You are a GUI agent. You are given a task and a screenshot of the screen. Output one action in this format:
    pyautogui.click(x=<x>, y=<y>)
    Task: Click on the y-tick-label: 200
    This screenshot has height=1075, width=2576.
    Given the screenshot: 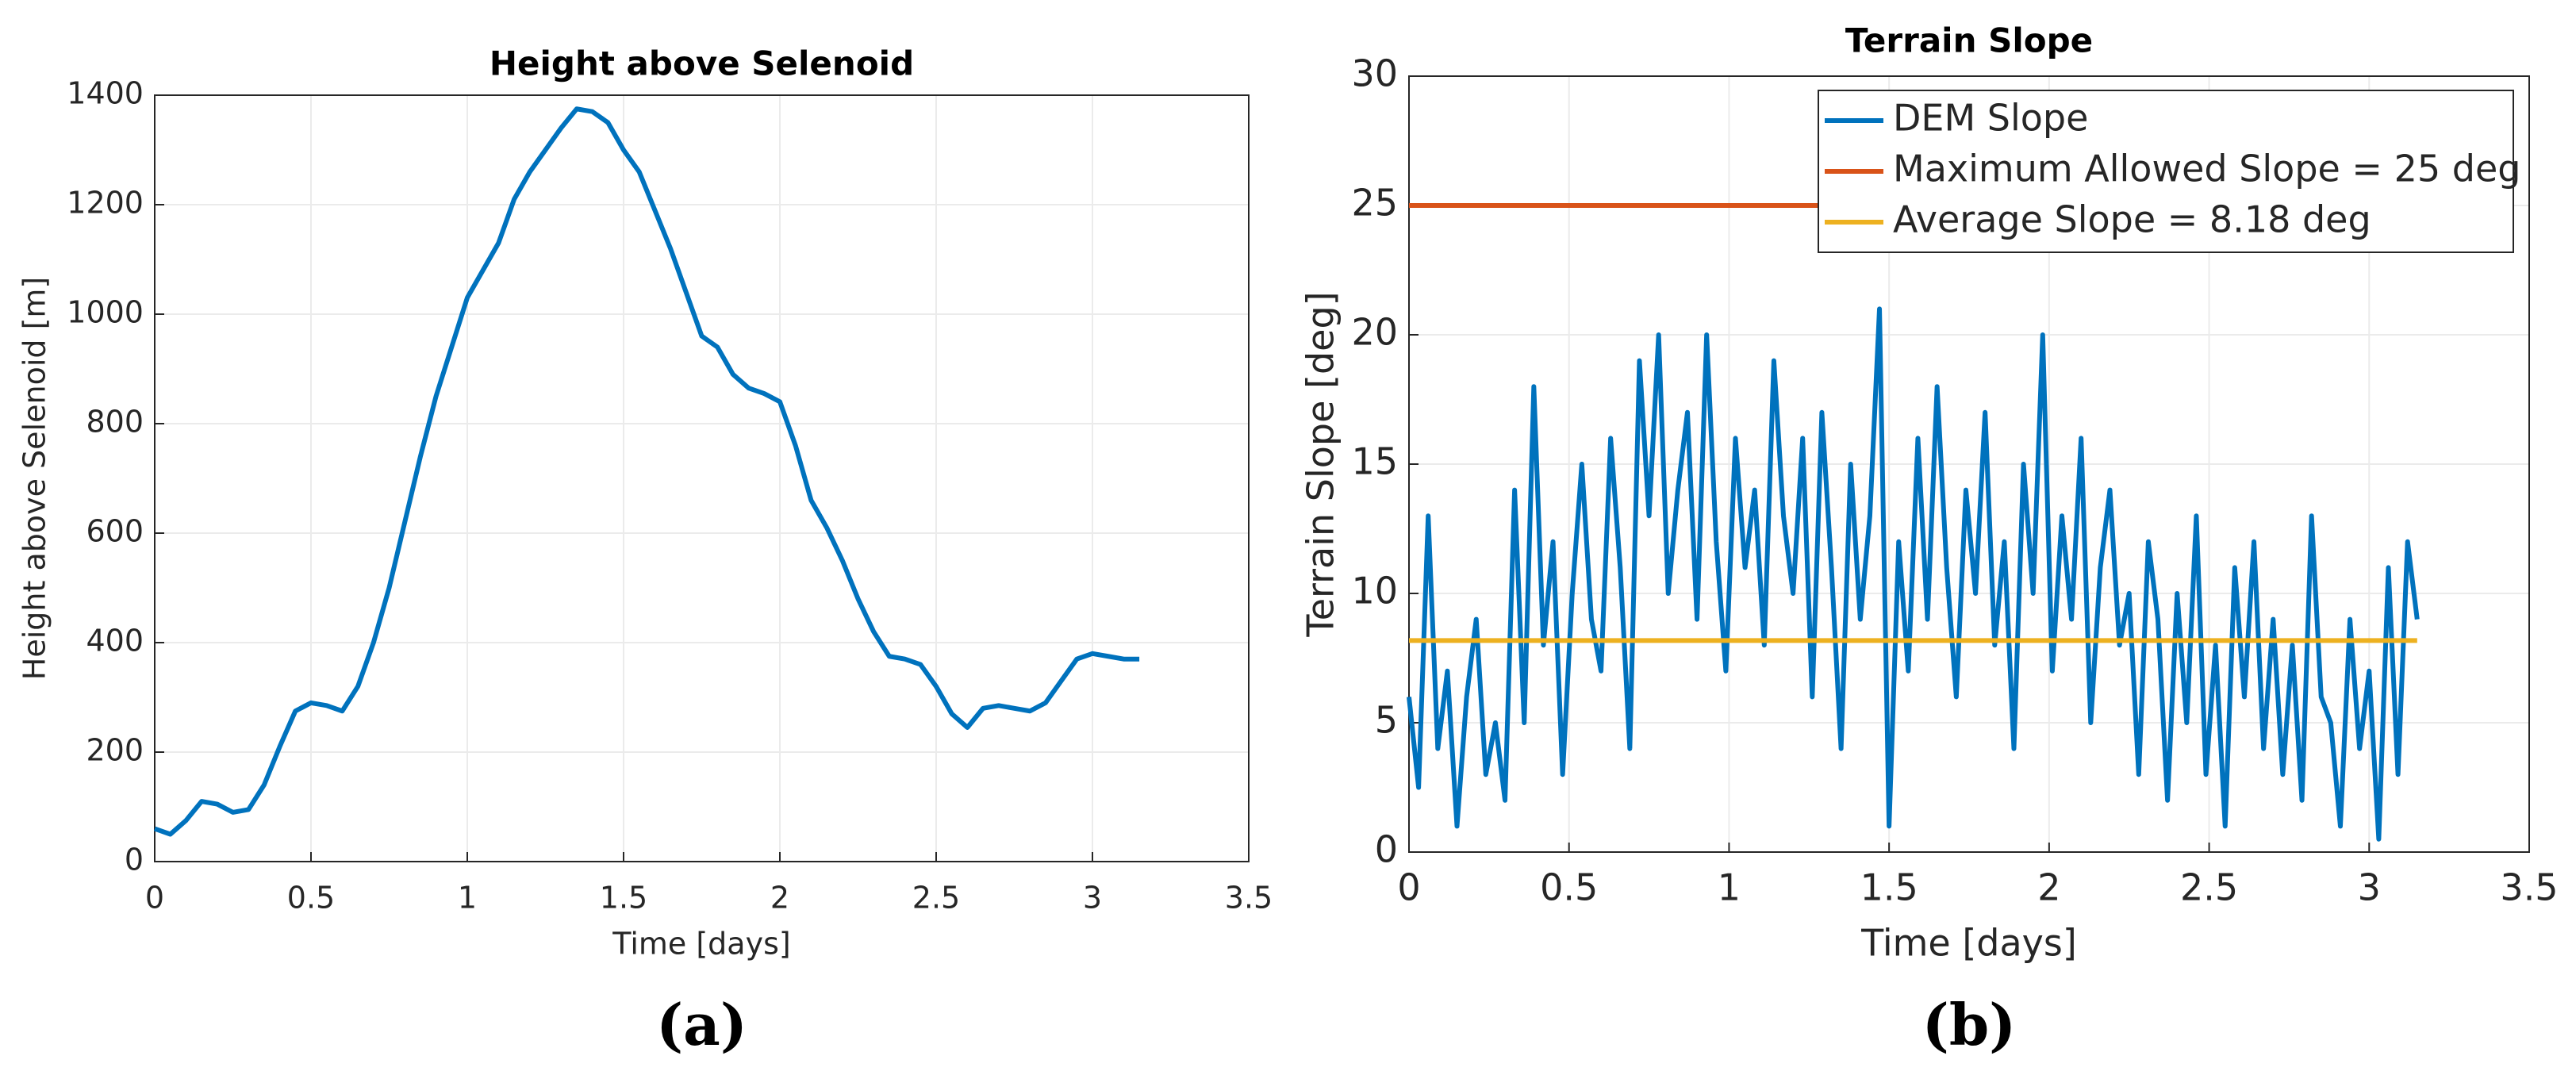 What is the action you would take?
    pyautogui.click(x=115, y=751)
    